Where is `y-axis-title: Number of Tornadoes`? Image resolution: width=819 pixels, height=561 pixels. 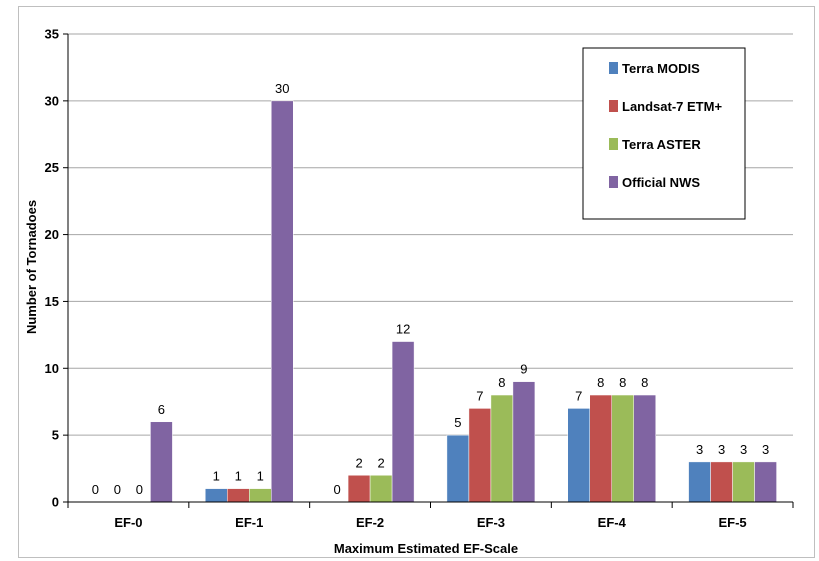
y-axis-title: Number of Tornadoes is located at coordinates (31, 267).